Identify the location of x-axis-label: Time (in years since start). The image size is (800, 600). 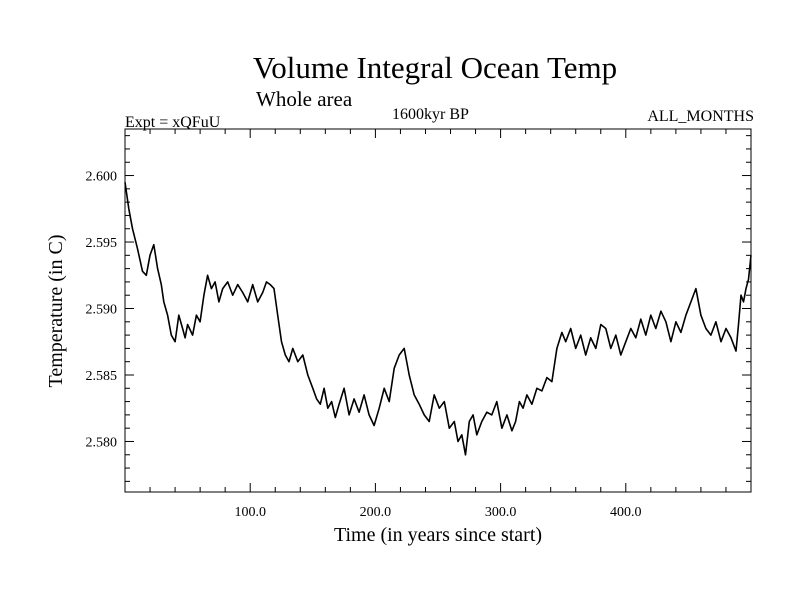
(438, 535).